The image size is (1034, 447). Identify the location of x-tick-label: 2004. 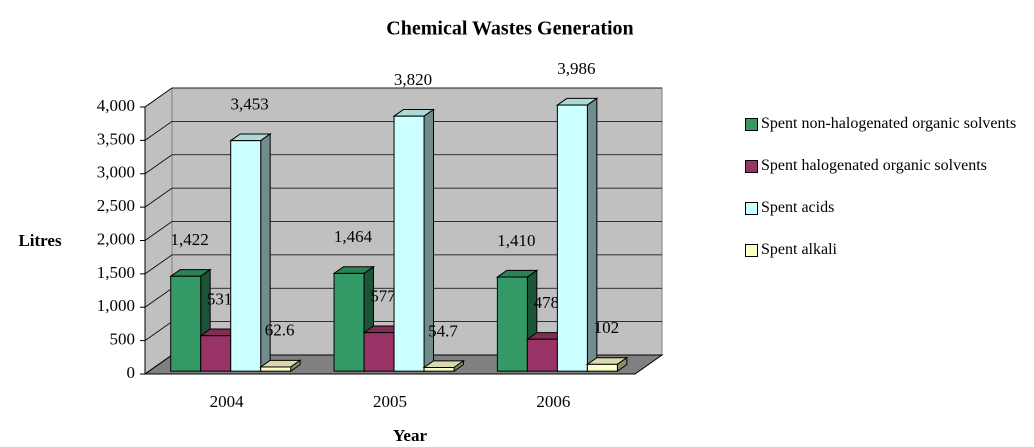
(227, 401).